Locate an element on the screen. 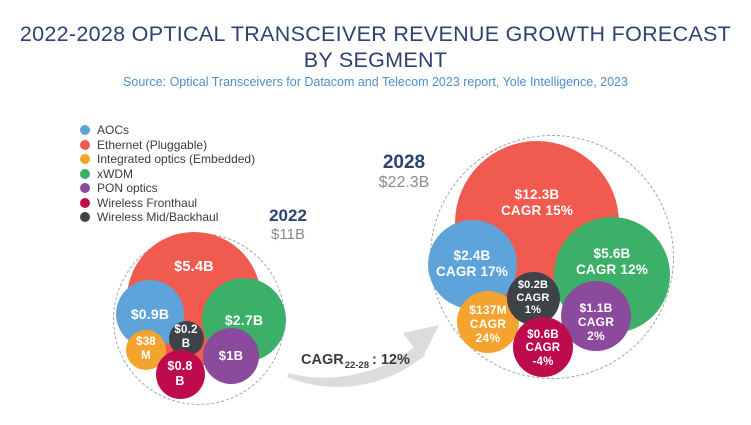 This screenshot has height=425, width=751. cluster-label-2022: 2022 $11B is located at coordinates (288, 224).